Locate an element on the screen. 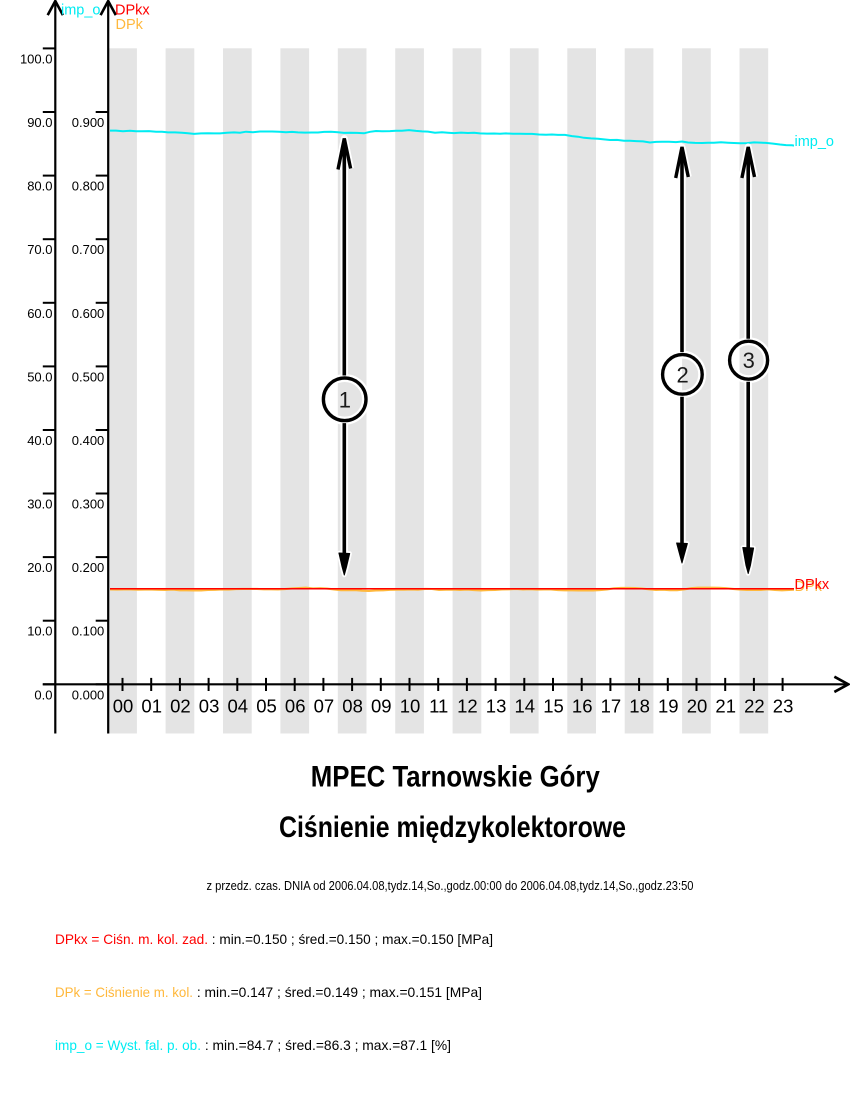  svg-text: 10.0 is located at coordinates (39, 631).